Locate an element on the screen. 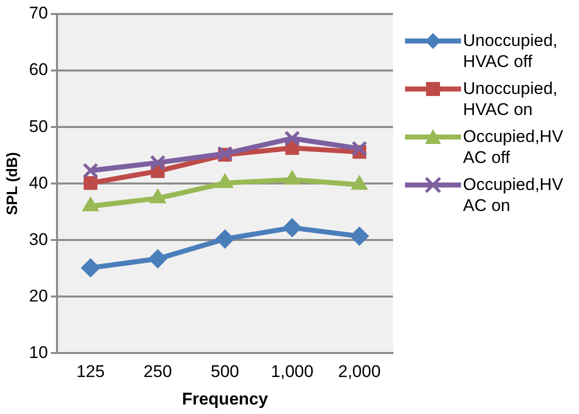 This screenshot has width=579, height=414. y-tick-label: 70 is located at coordinates (38, 13).